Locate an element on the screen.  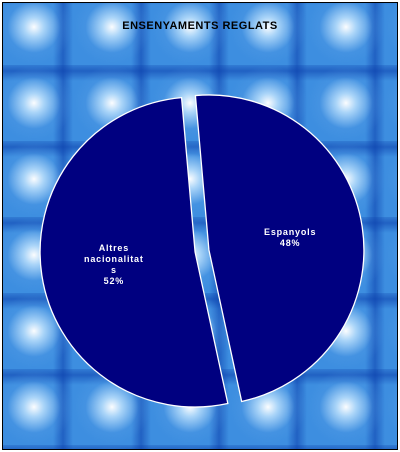
slice-label-espanyols: Espanyols 48% is located at coordinates (290, 237).